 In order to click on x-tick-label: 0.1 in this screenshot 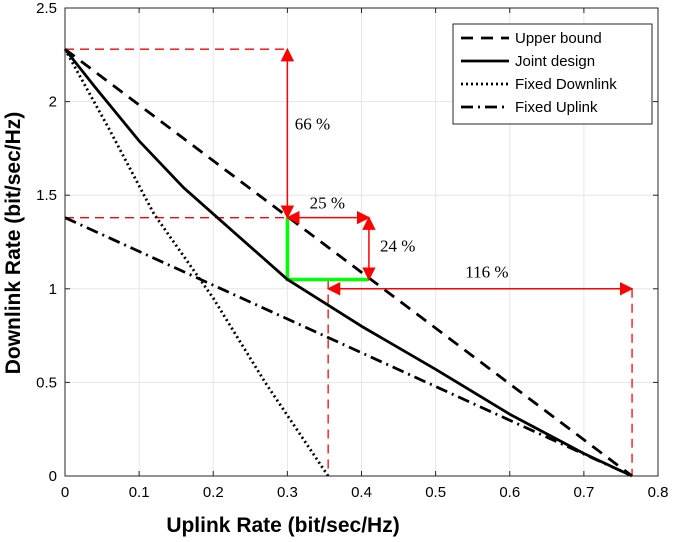, I will do `click(139, 492)`.